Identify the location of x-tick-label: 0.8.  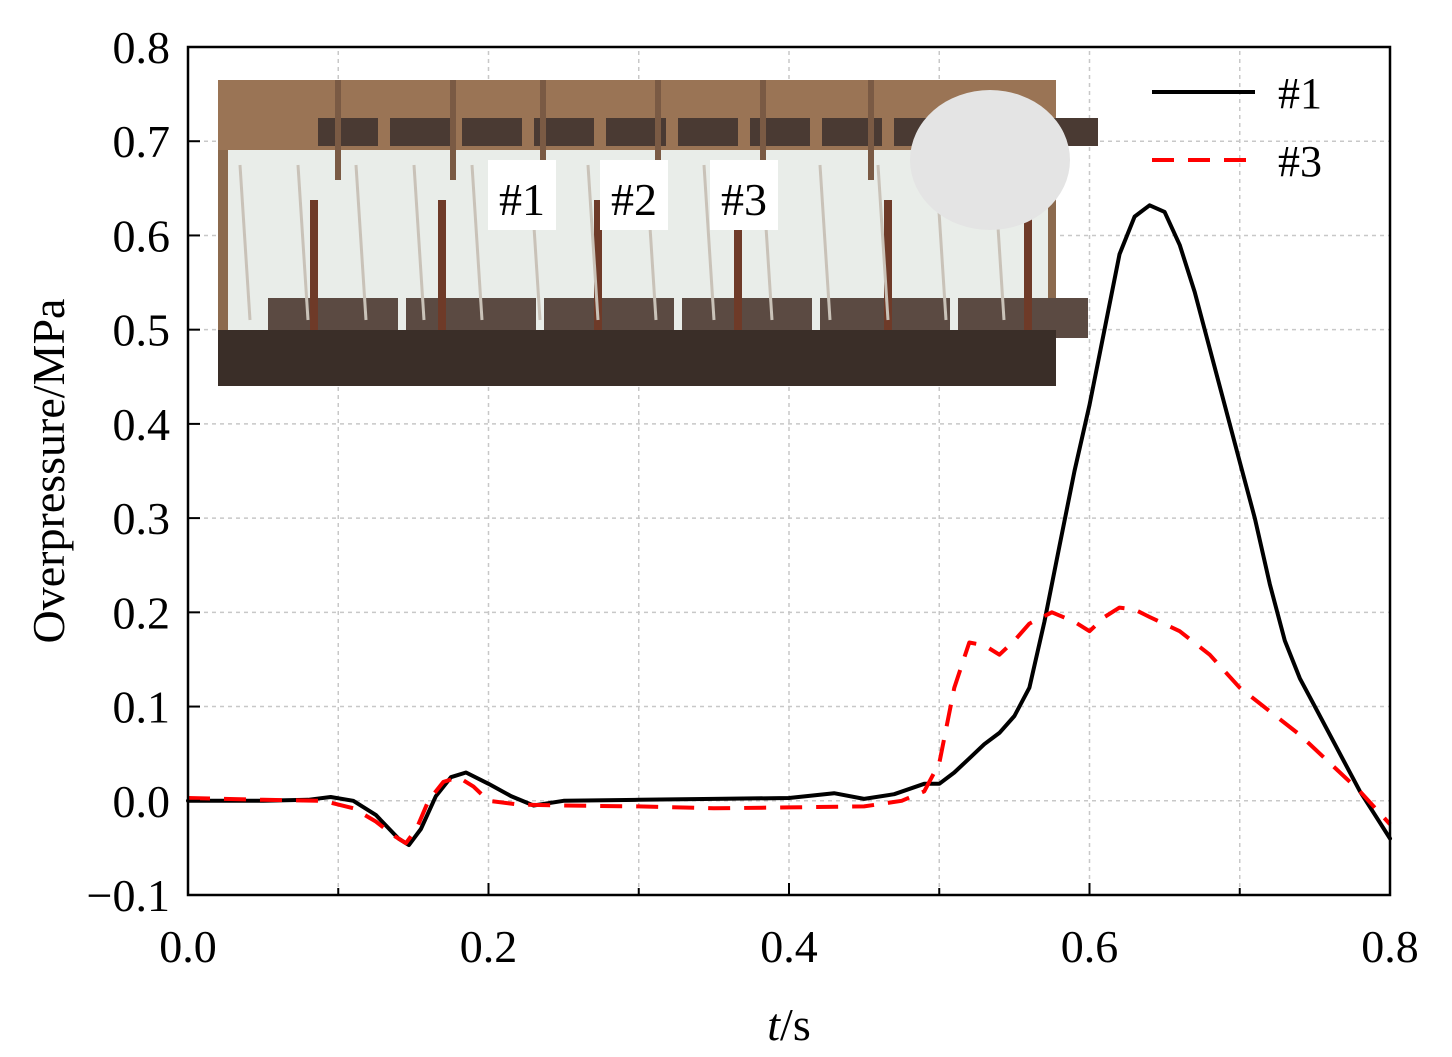
(1390, 946).